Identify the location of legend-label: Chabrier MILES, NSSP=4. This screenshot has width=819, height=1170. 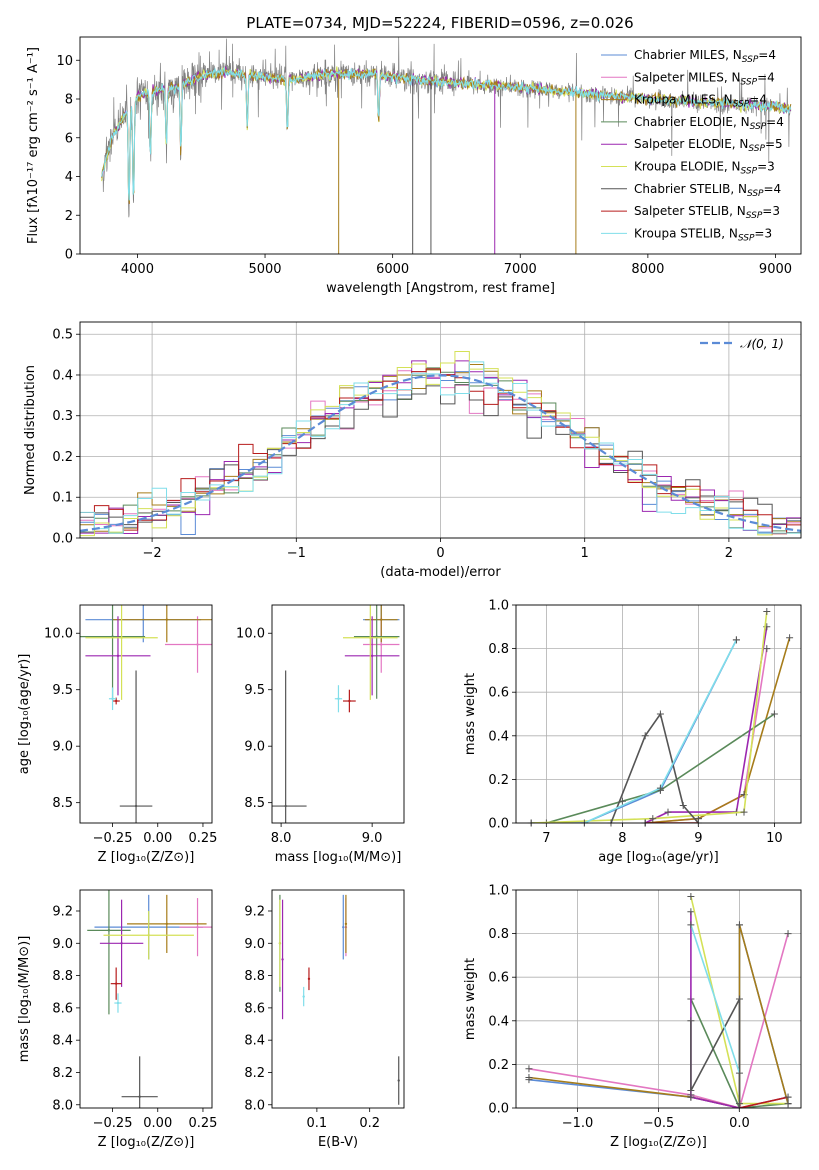
(705, 56).